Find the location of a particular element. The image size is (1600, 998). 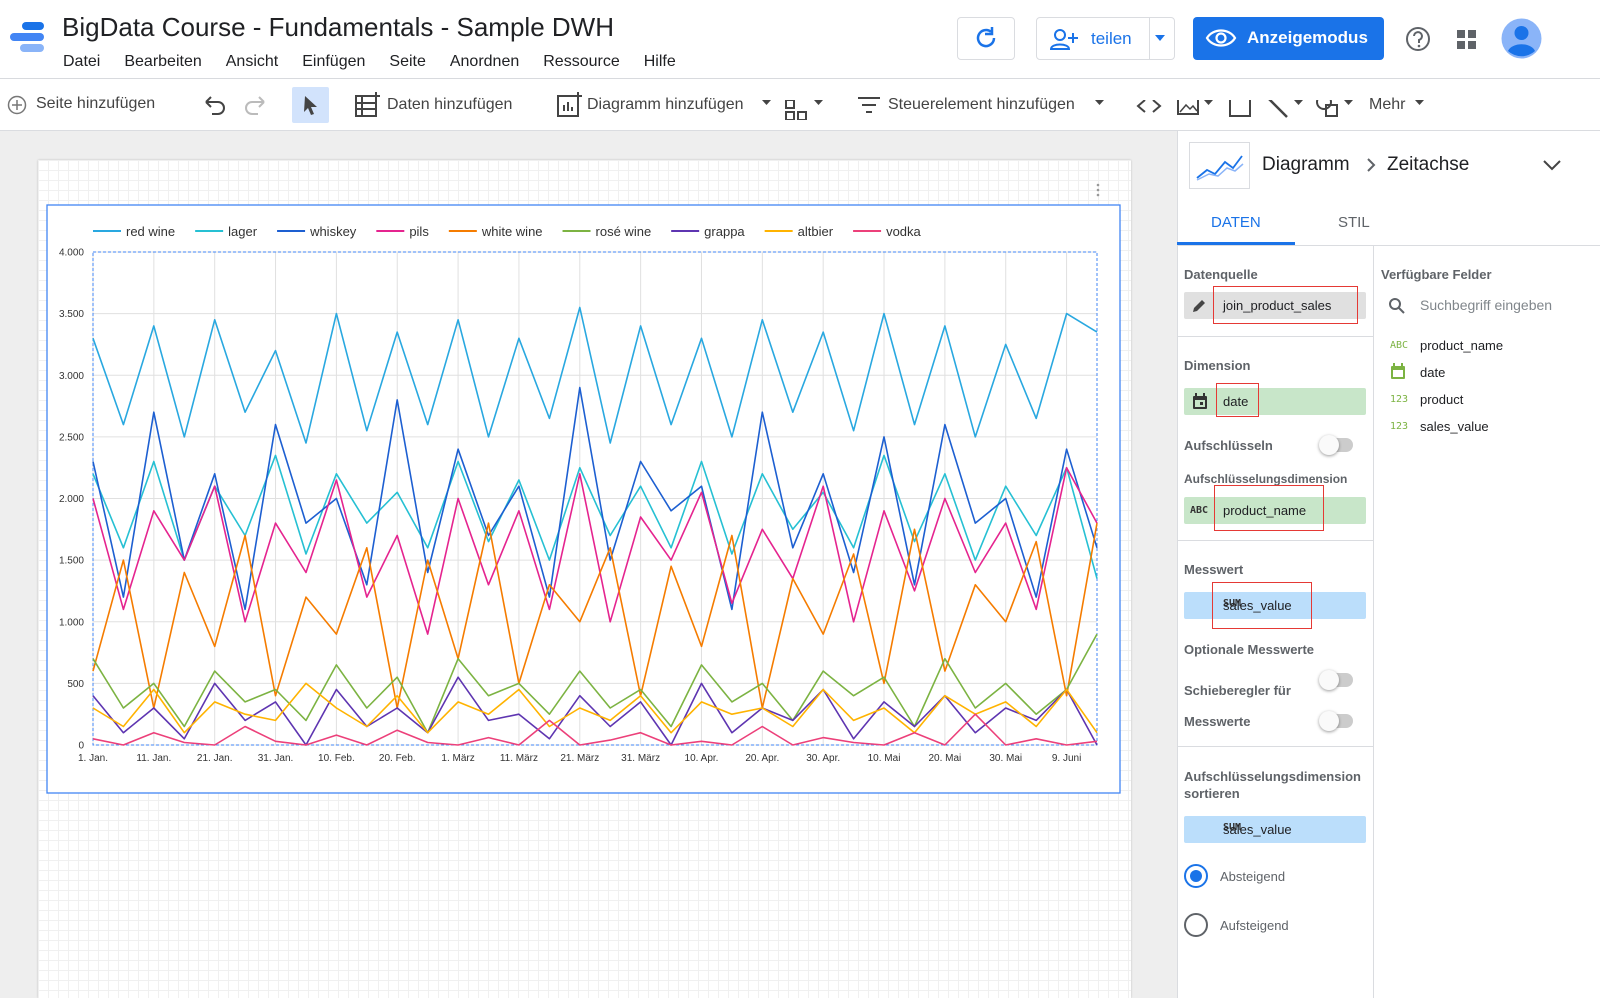

y-tick-label: 4.000 is located at coordinates (71, 253).